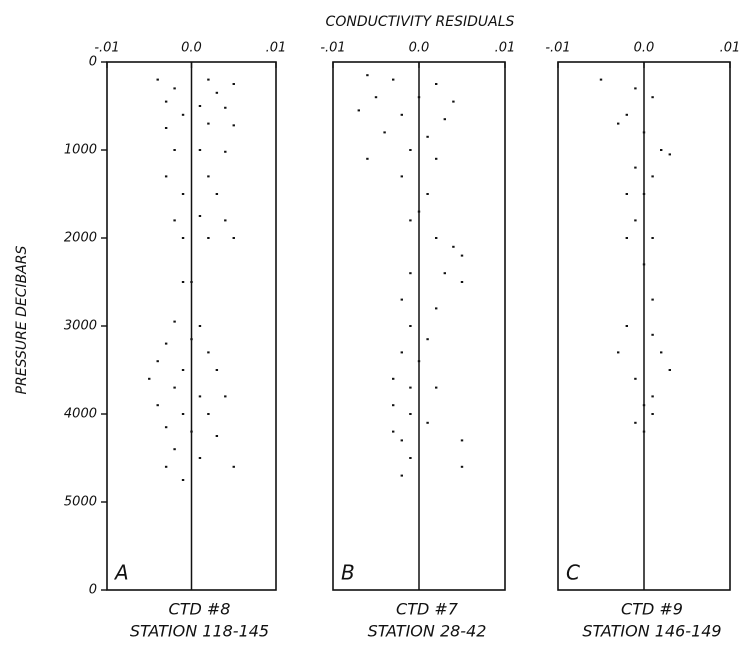  I want to click on y-tick-label: 1000, so click(80, 150).